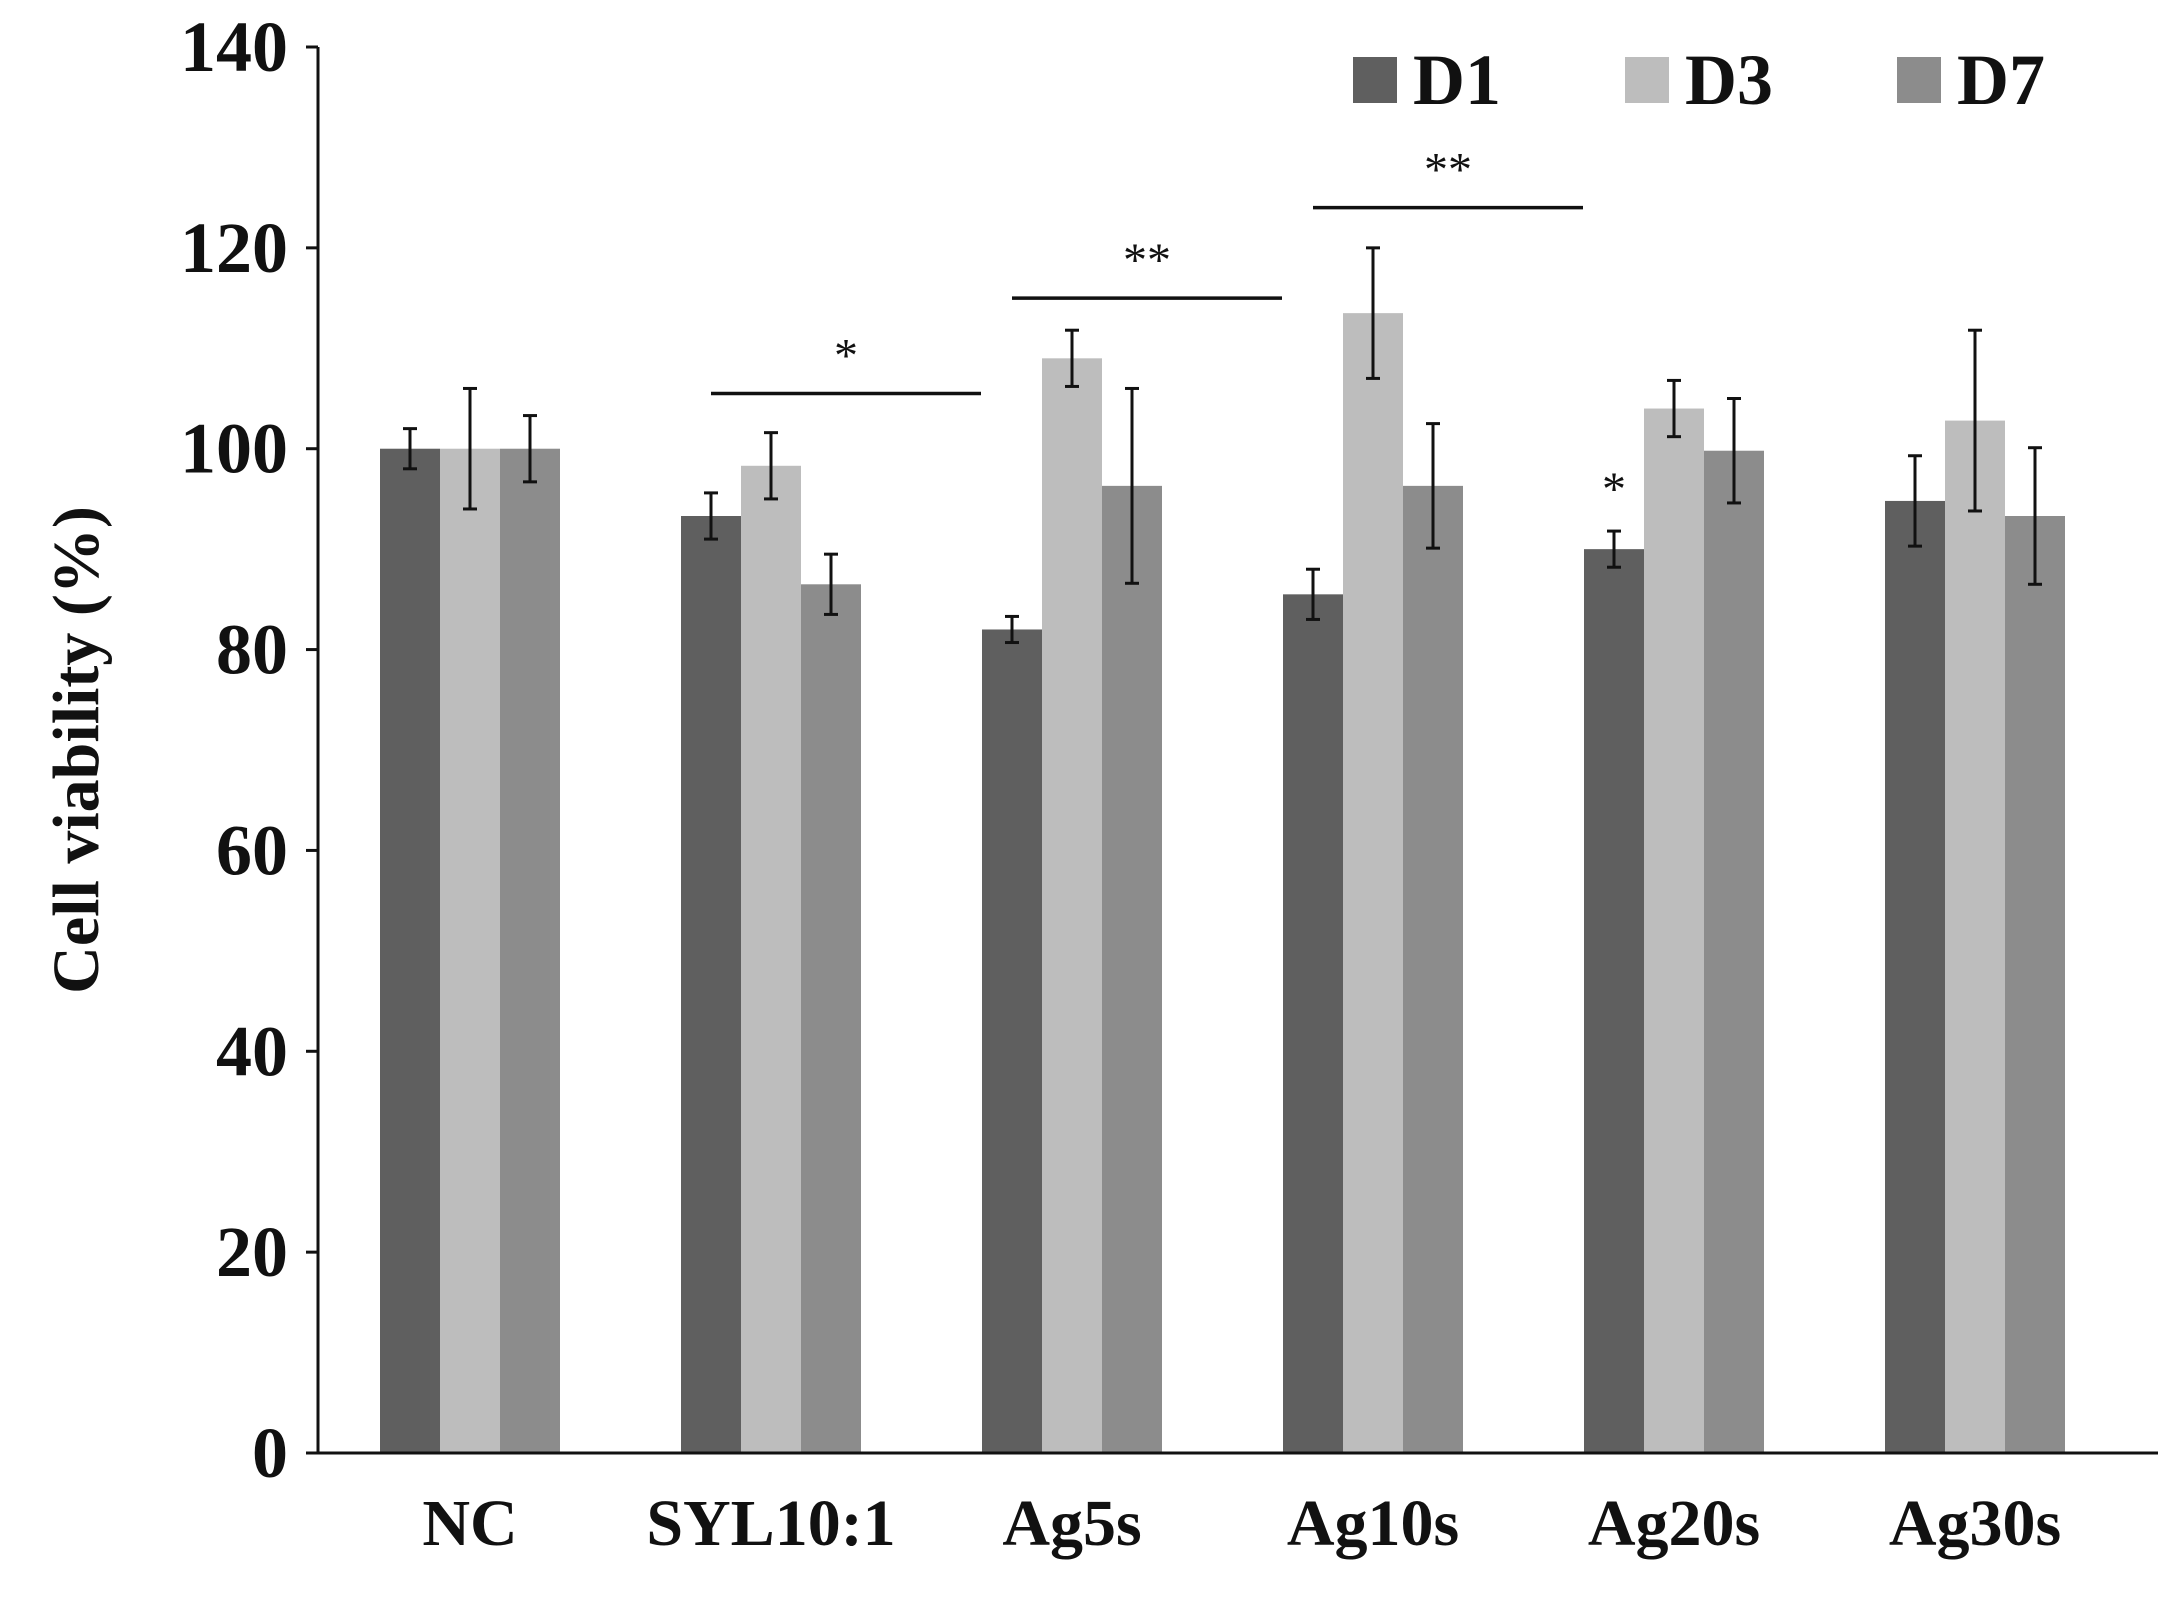 The width and height of the screenshot is (2168, 1603). What do you see at coordinates (1975, 1523) in the screenshot?
I see `x-category-label: Ag30s` at bounding box center [1975, 1523].